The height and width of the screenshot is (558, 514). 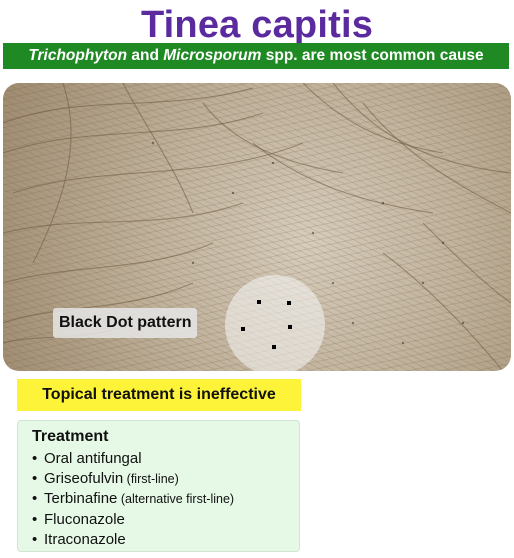 What do you see at coordinates (257, 25) in the screenshot?
I see `page-title: Tinea capitis` at bounding box center [257, 25].